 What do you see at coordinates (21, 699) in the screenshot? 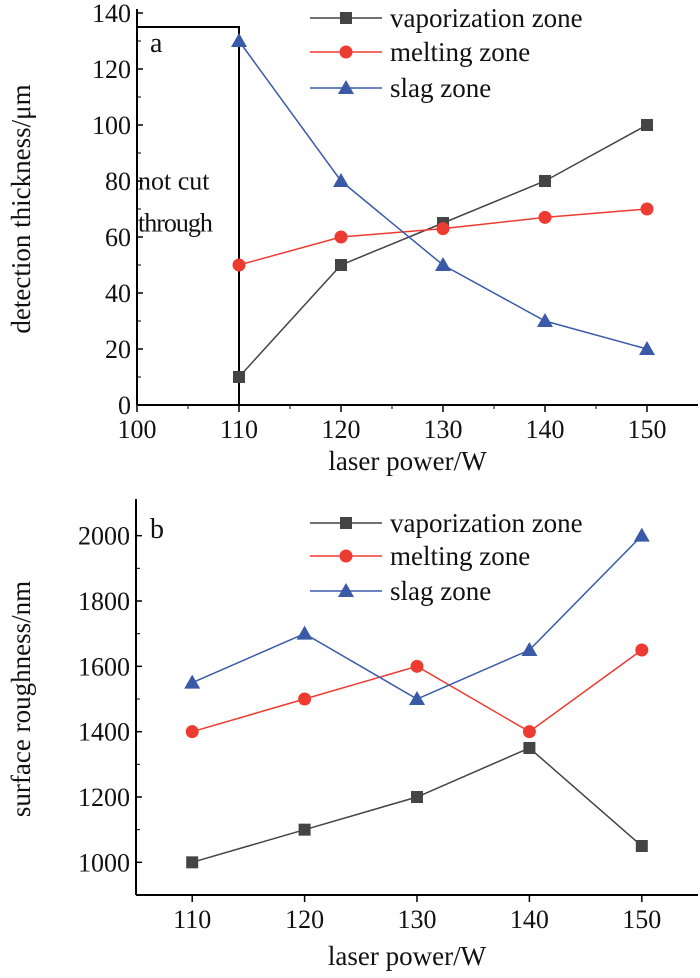
I see `y-axis-label: surface roughness/nm` at bounding box center [21, 699].